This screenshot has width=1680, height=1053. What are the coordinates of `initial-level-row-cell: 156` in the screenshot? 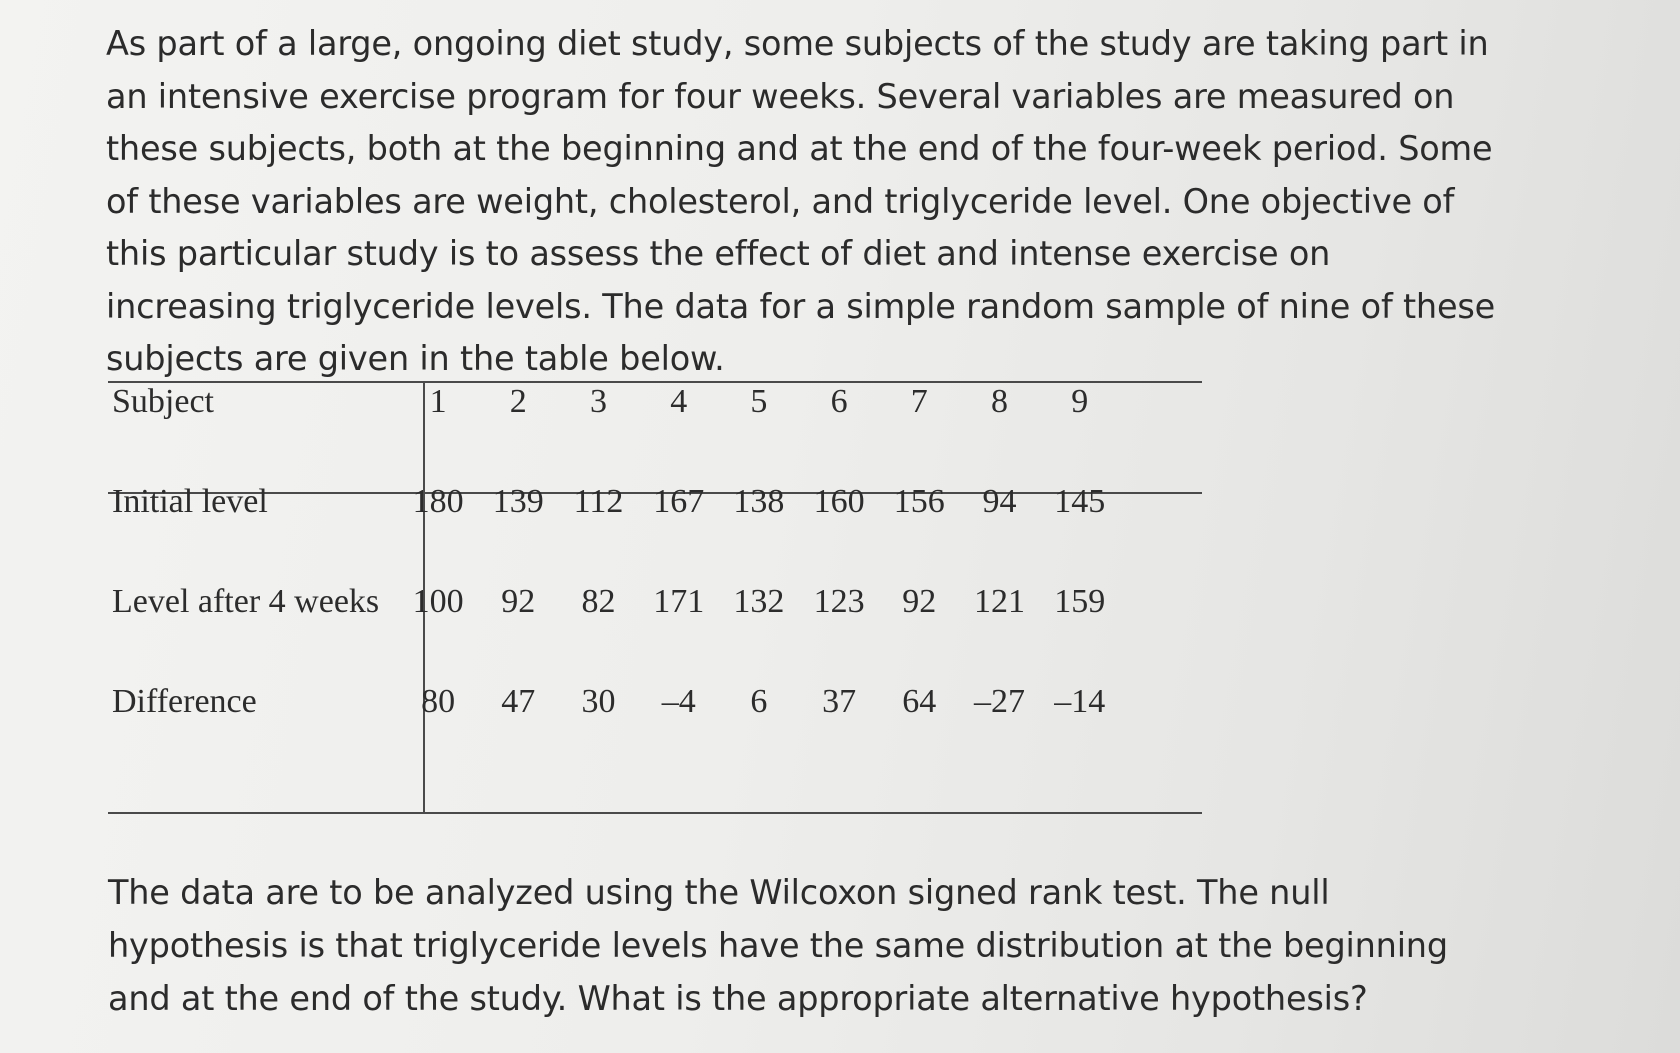 It's located at (919, 501).